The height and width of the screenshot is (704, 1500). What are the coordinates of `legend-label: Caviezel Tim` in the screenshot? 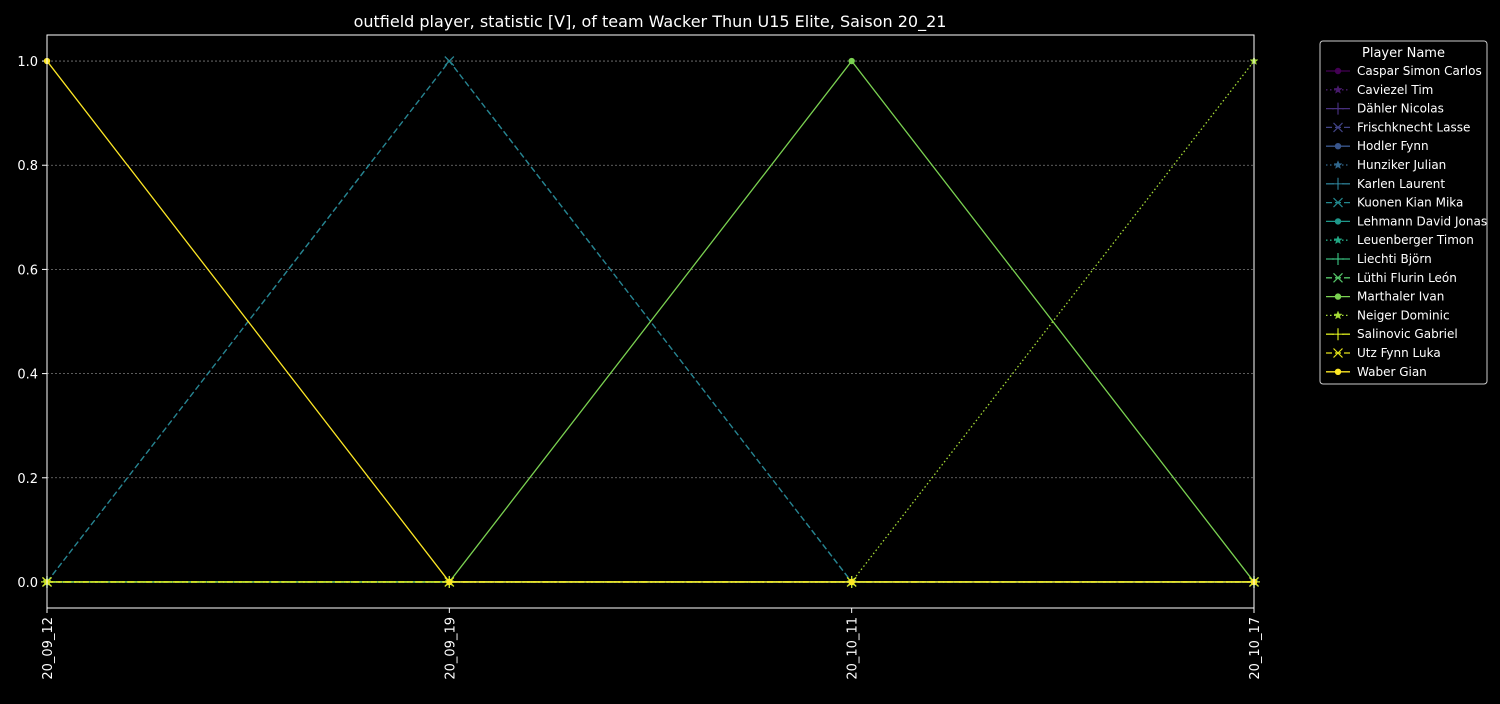 It's located at (1395, 90).